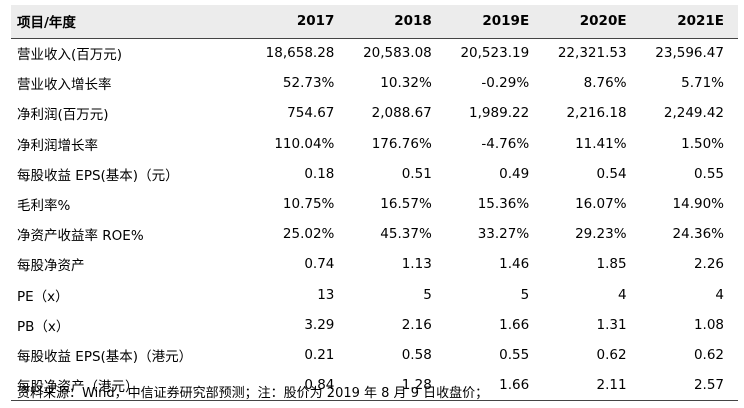 The width and height of the screenshot is (744, 408). What do you see at coordinates (311, 113) in the screenshot?
I see `value-cell: 754.67` at bounding box center [311, 113].